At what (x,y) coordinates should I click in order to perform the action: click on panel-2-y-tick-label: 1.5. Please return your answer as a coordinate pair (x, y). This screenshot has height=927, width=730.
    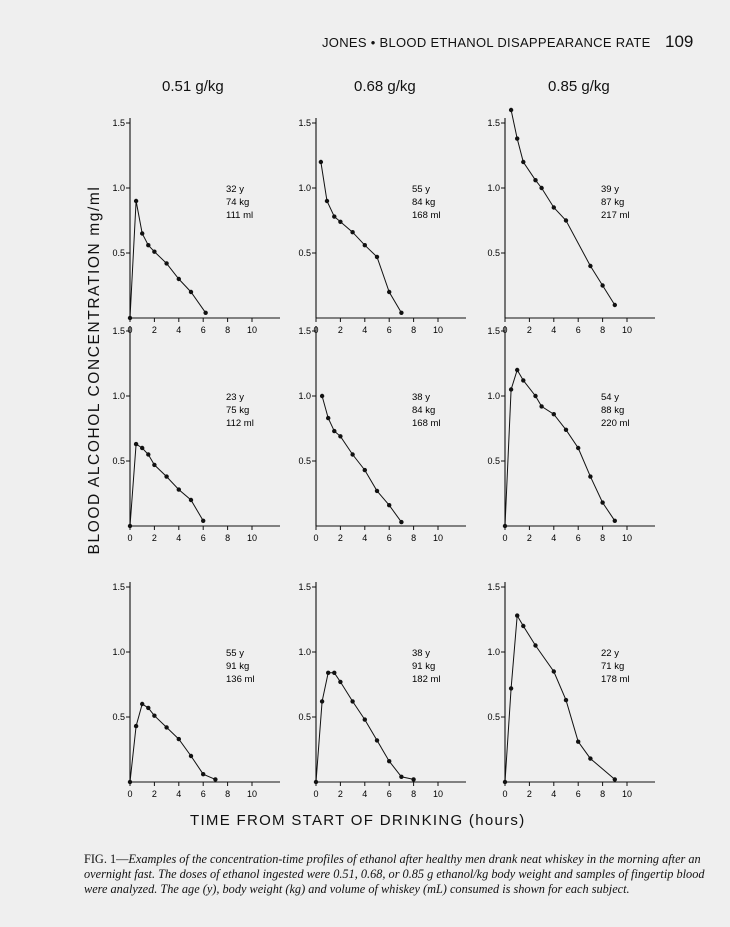
    Looking at the image, I should click on (304, 123).